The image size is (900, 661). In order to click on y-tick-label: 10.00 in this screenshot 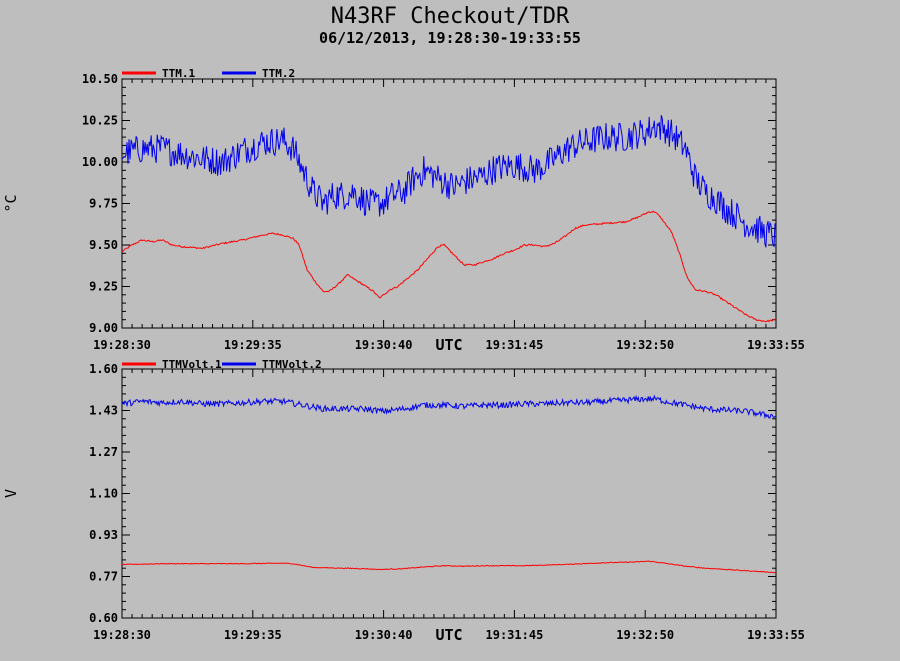, I will do `click(100, 162)`.